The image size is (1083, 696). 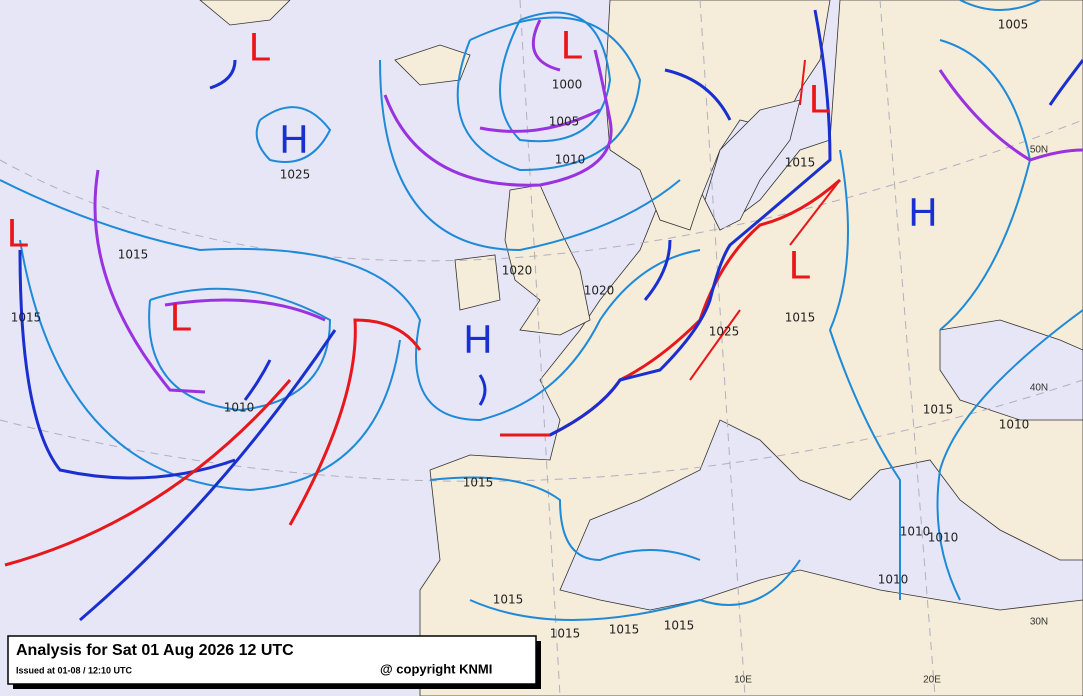 What do you see at coordinates (436, 668) in the screenshot?
I see `footer-copyright: @ copyright KNMI` at bounding box center [436, 668].